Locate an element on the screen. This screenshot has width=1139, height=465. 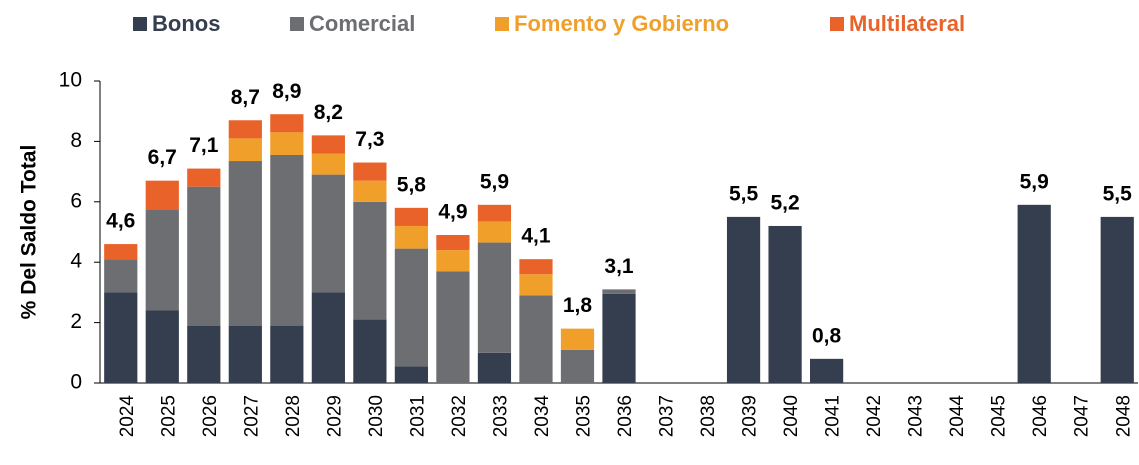
y-tick-label: 2 is located at coordinates (76, 321).